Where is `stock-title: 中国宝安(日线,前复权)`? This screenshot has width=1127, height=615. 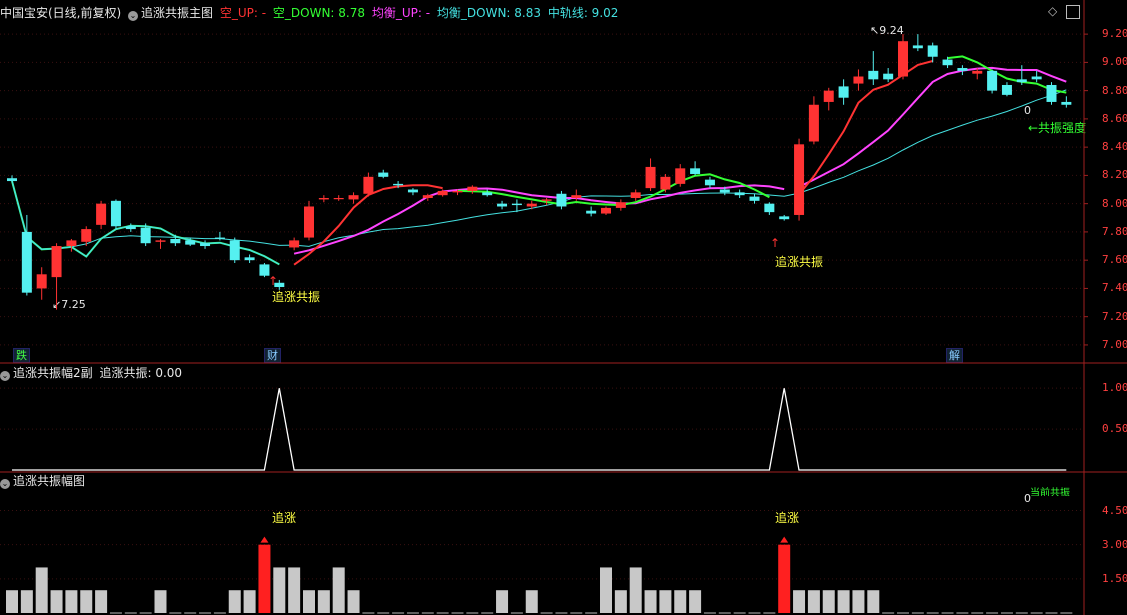 stock-title: 中国宝安(日线,前复权) is located at coordinates (61, 13).